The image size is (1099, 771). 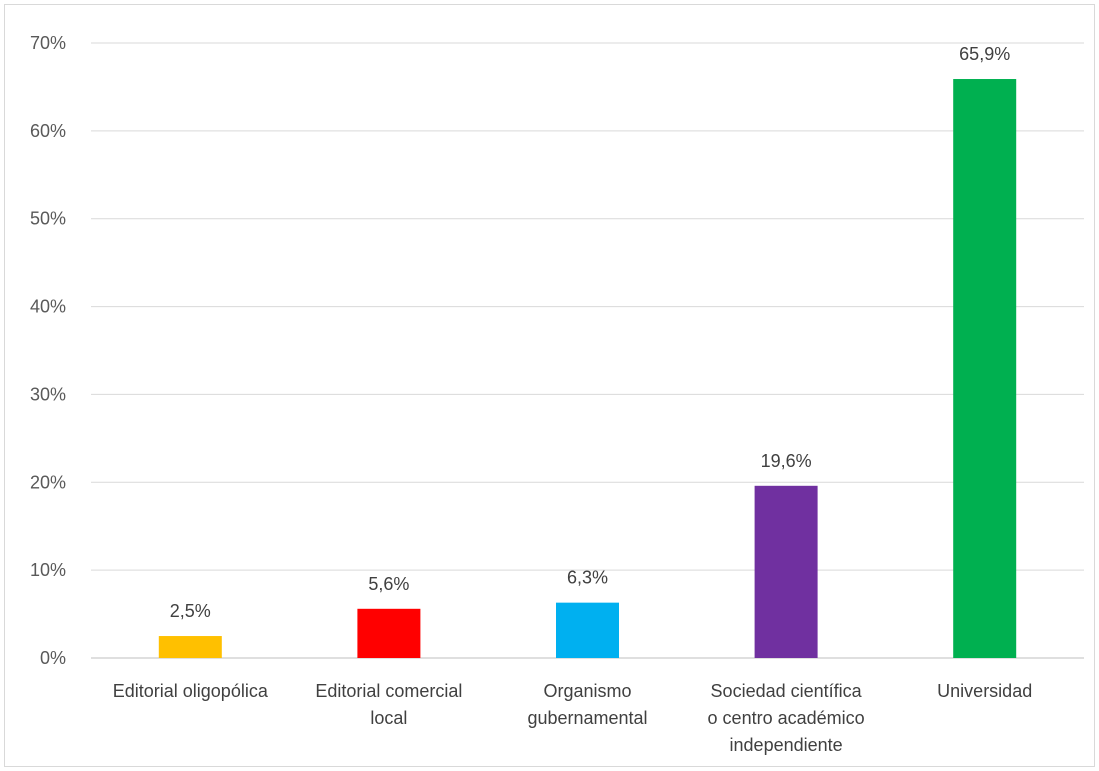 I want to click on y-tick-label: 0%, so click(x=53, y=658).